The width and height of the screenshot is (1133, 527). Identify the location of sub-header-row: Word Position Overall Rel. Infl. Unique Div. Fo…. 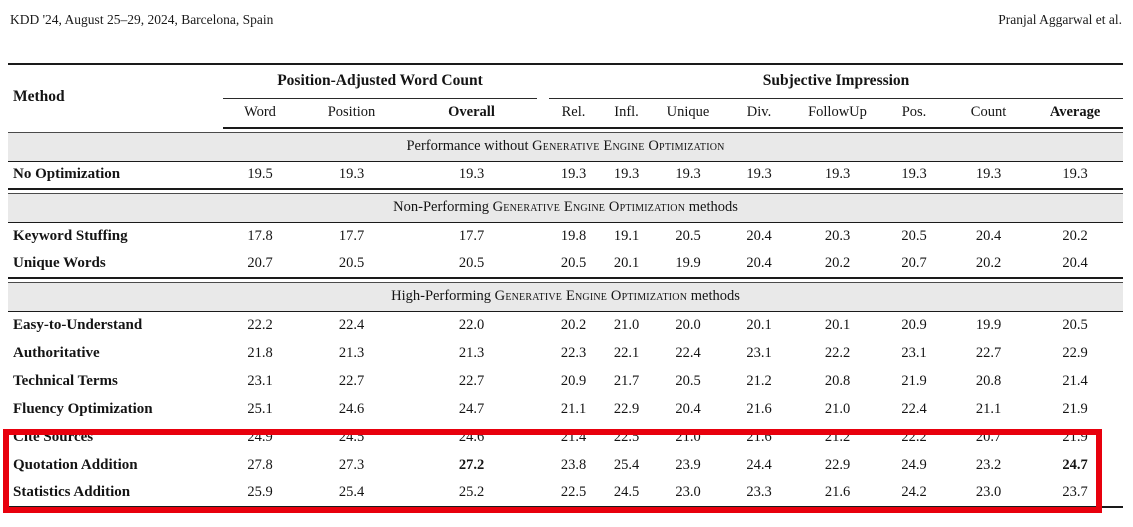
(566, 113).